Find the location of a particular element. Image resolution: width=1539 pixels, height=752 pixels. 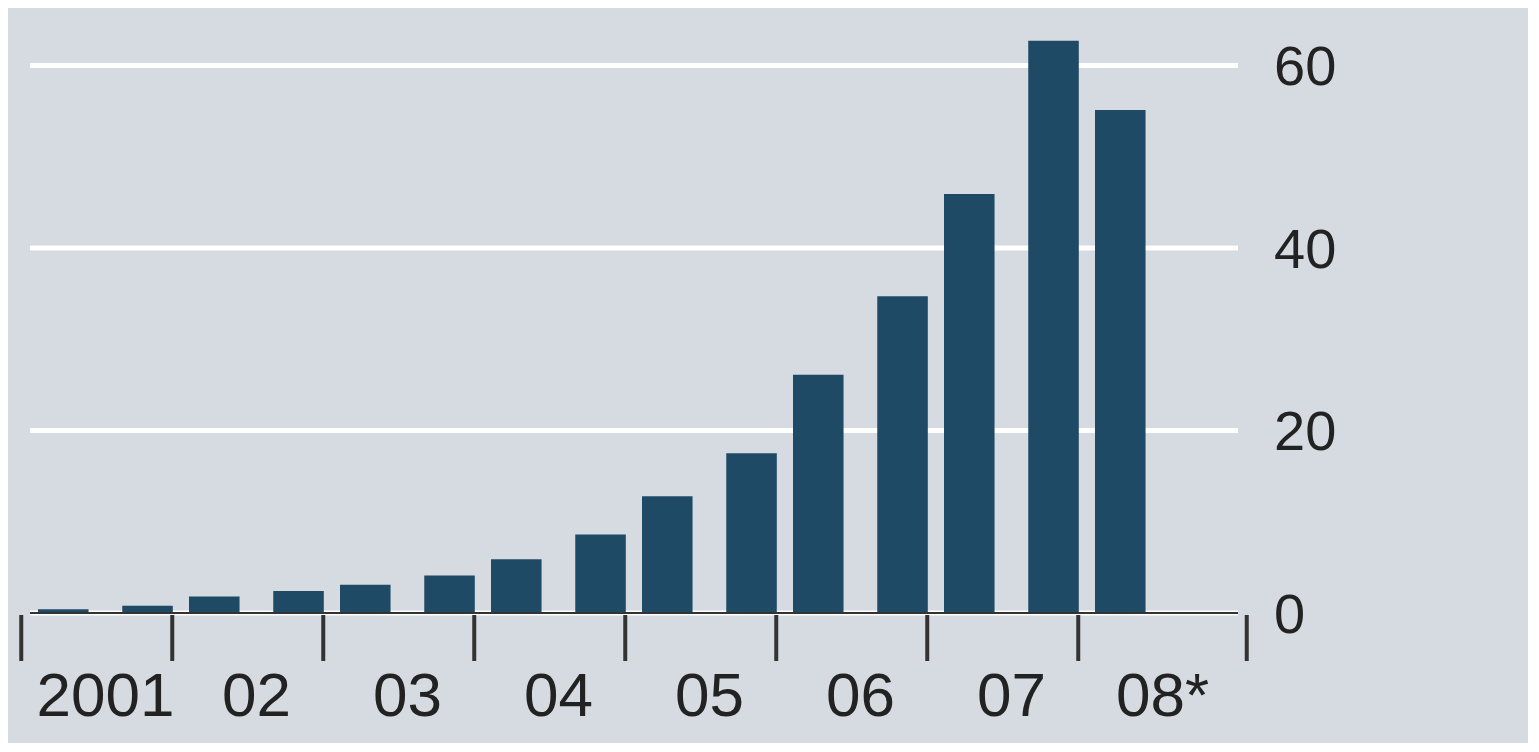

x-tick-label: 04 is located at coordinates (558, 694).